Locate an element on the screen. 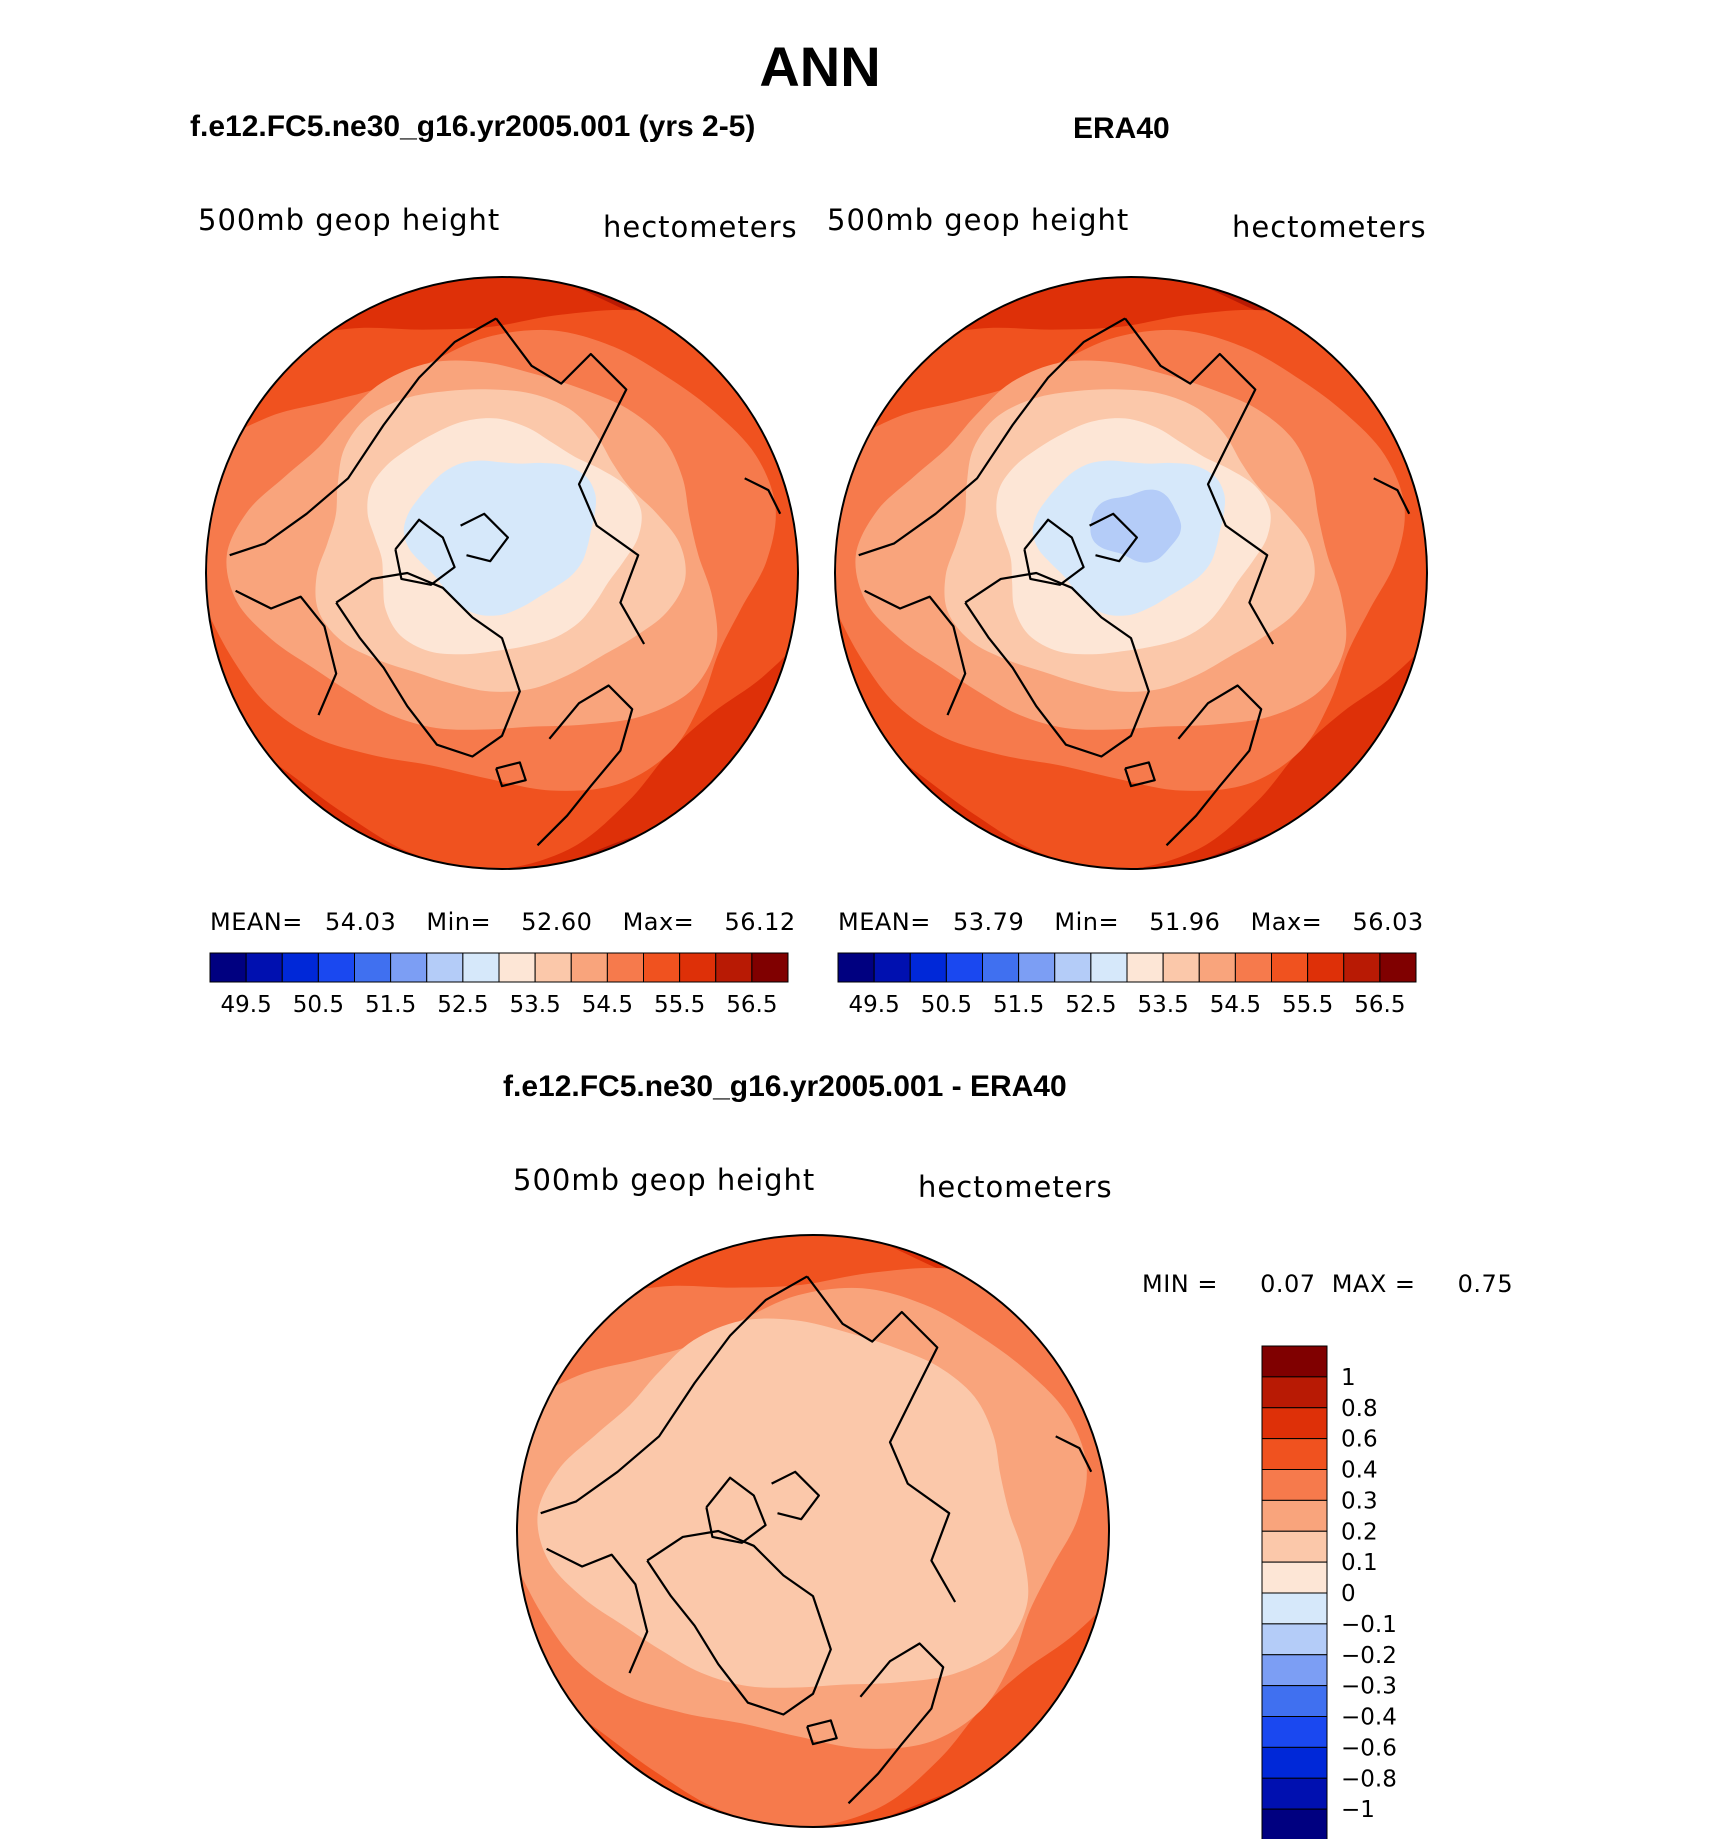 This screenshot has height=1839, width=1710. diff-colorbar-tick-label: 0.6 is located at coordinates (1359, 1440).